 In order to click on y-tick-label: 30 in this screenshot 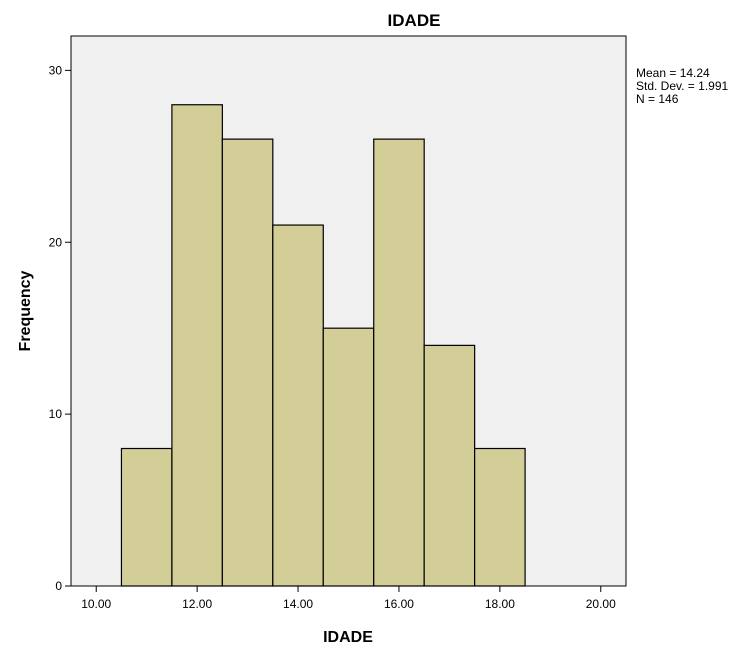, I will do `click(56, 70)`.